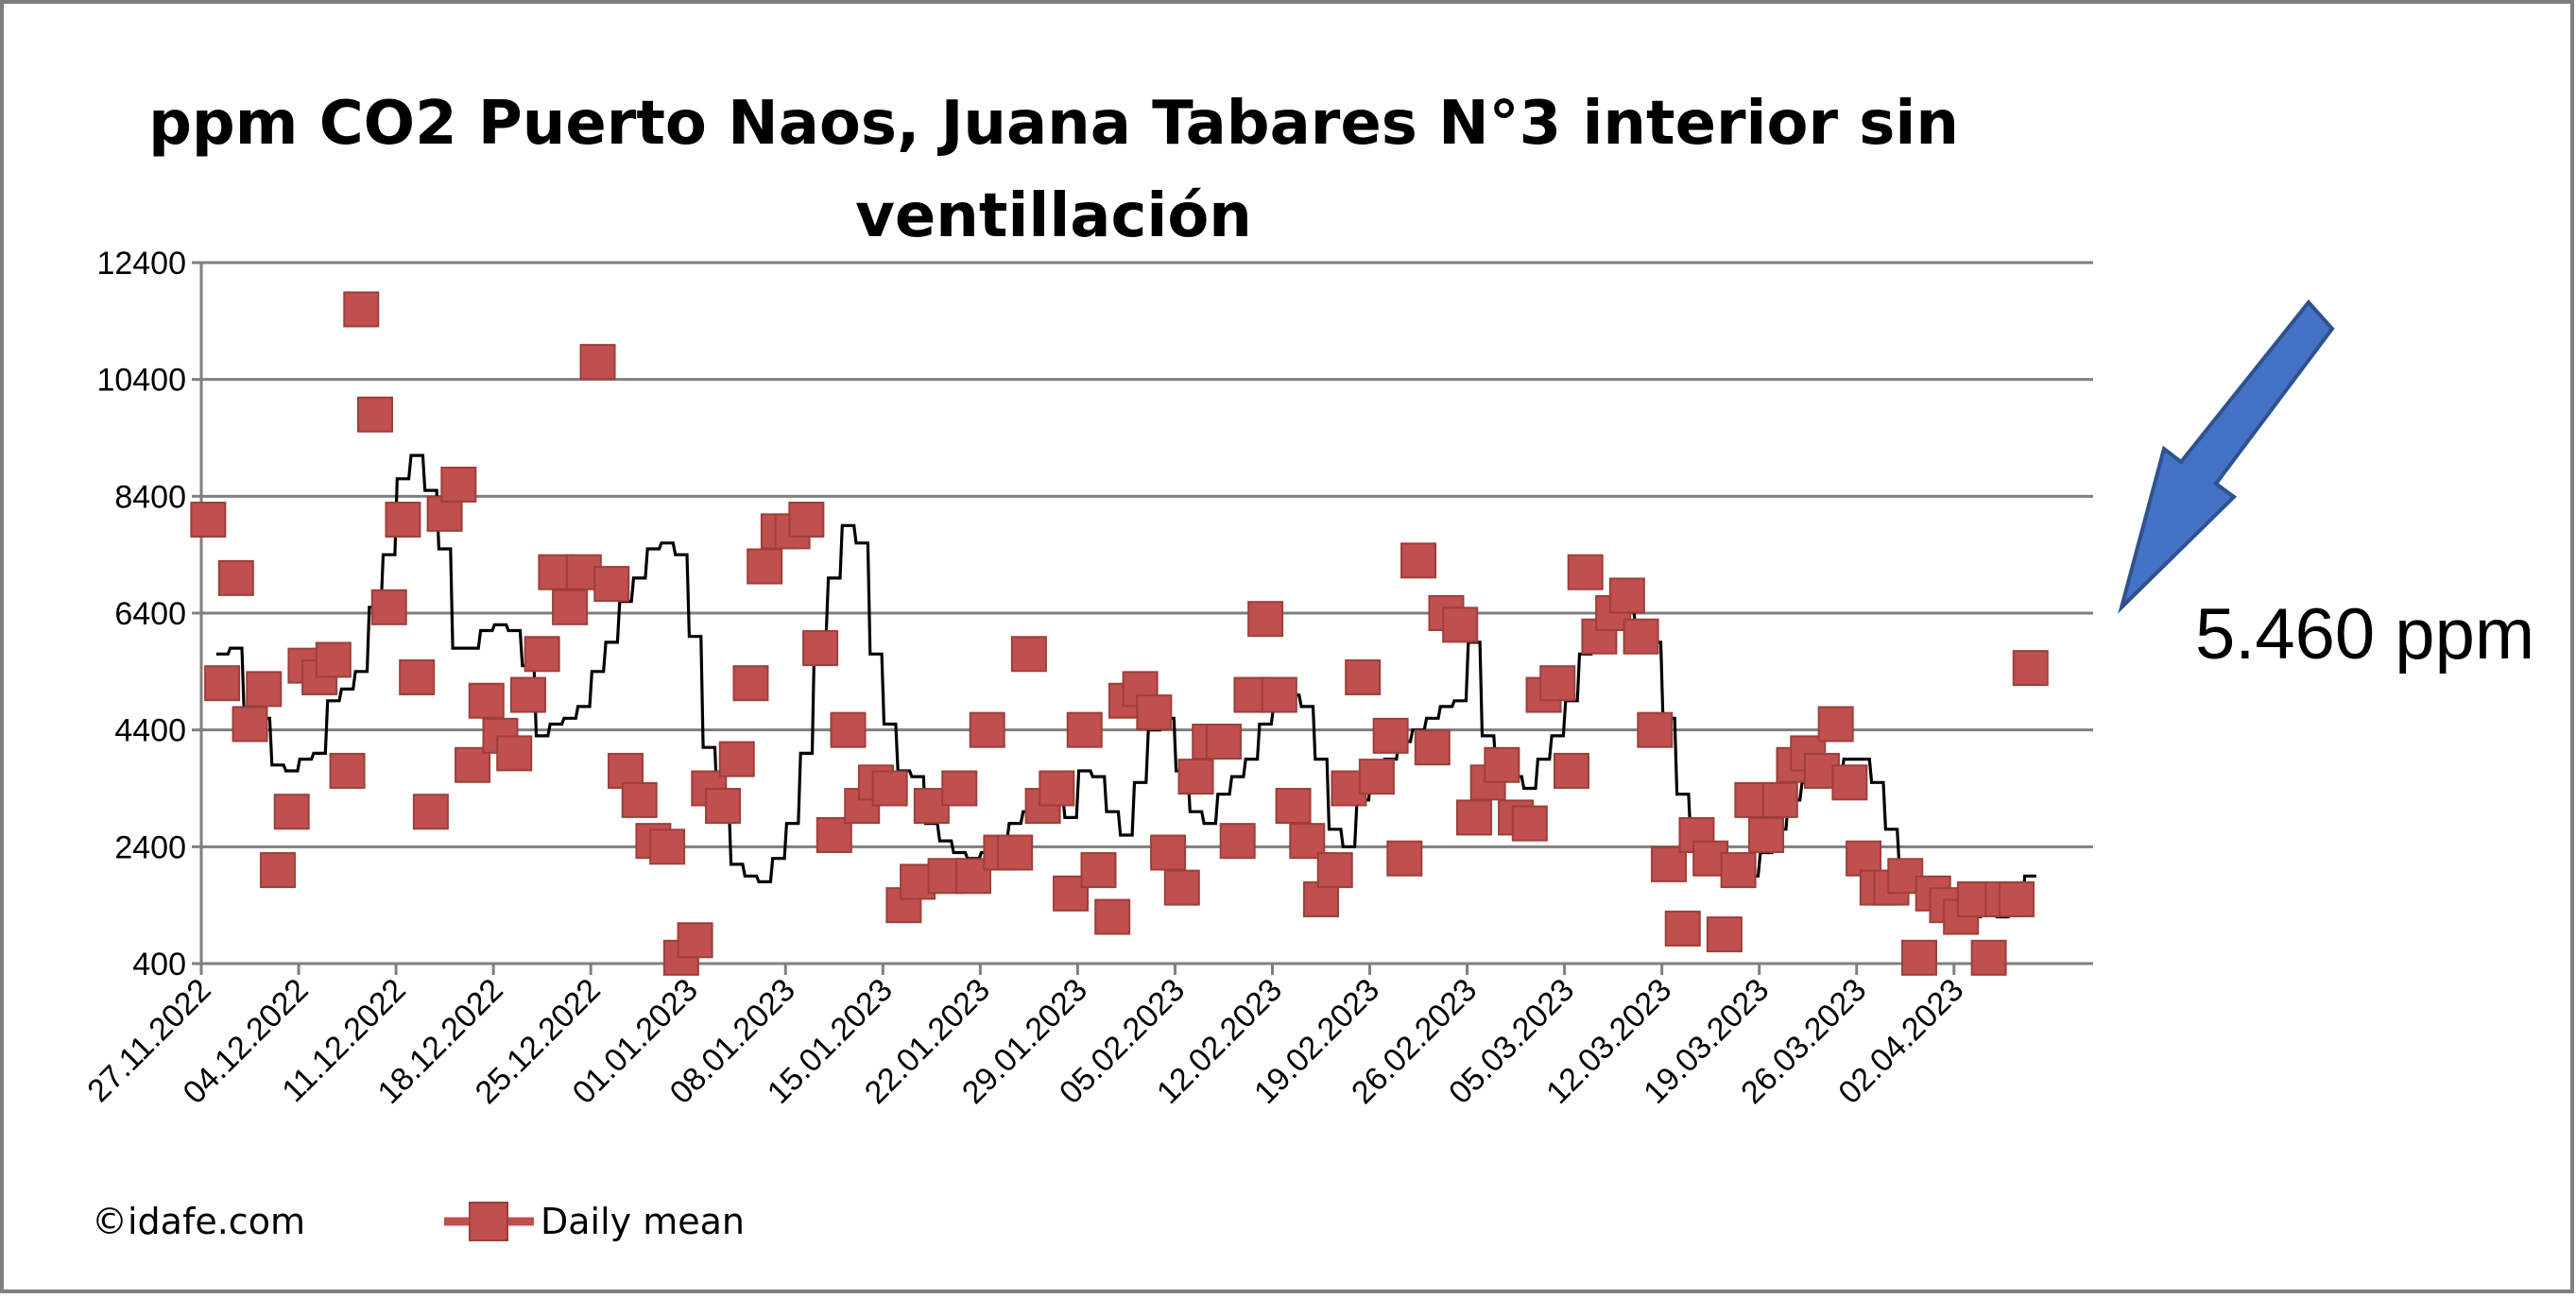  What do you see at coordinates (2226, 457) in the screenshot?
I see `blue-arrow-icon` at bounding box center [2226, 457].